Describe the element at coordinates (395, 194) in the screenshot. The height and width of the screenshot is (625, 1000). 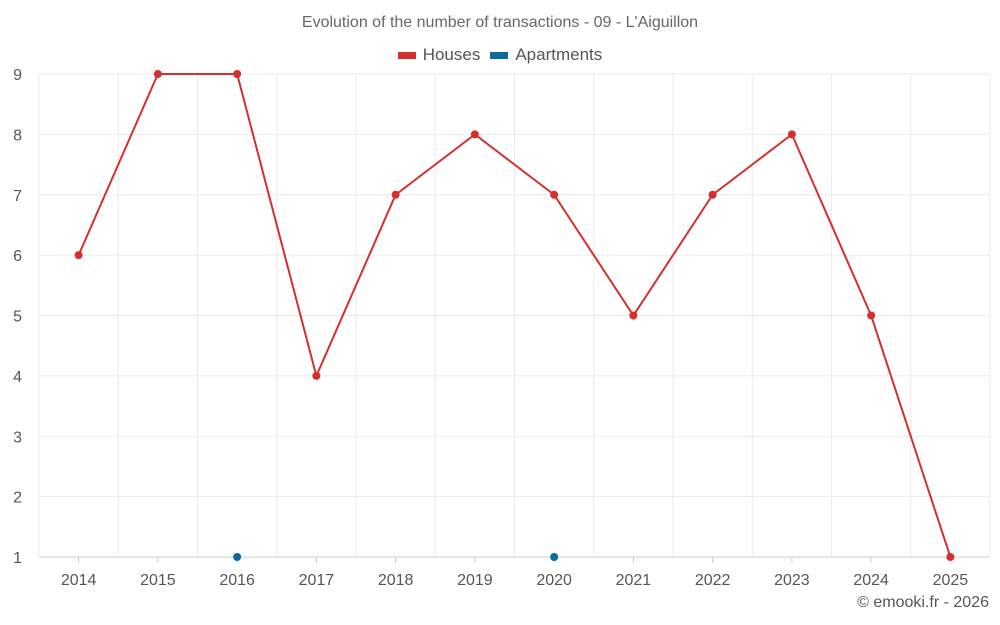
I see `data-point-houses-2018` at that location.